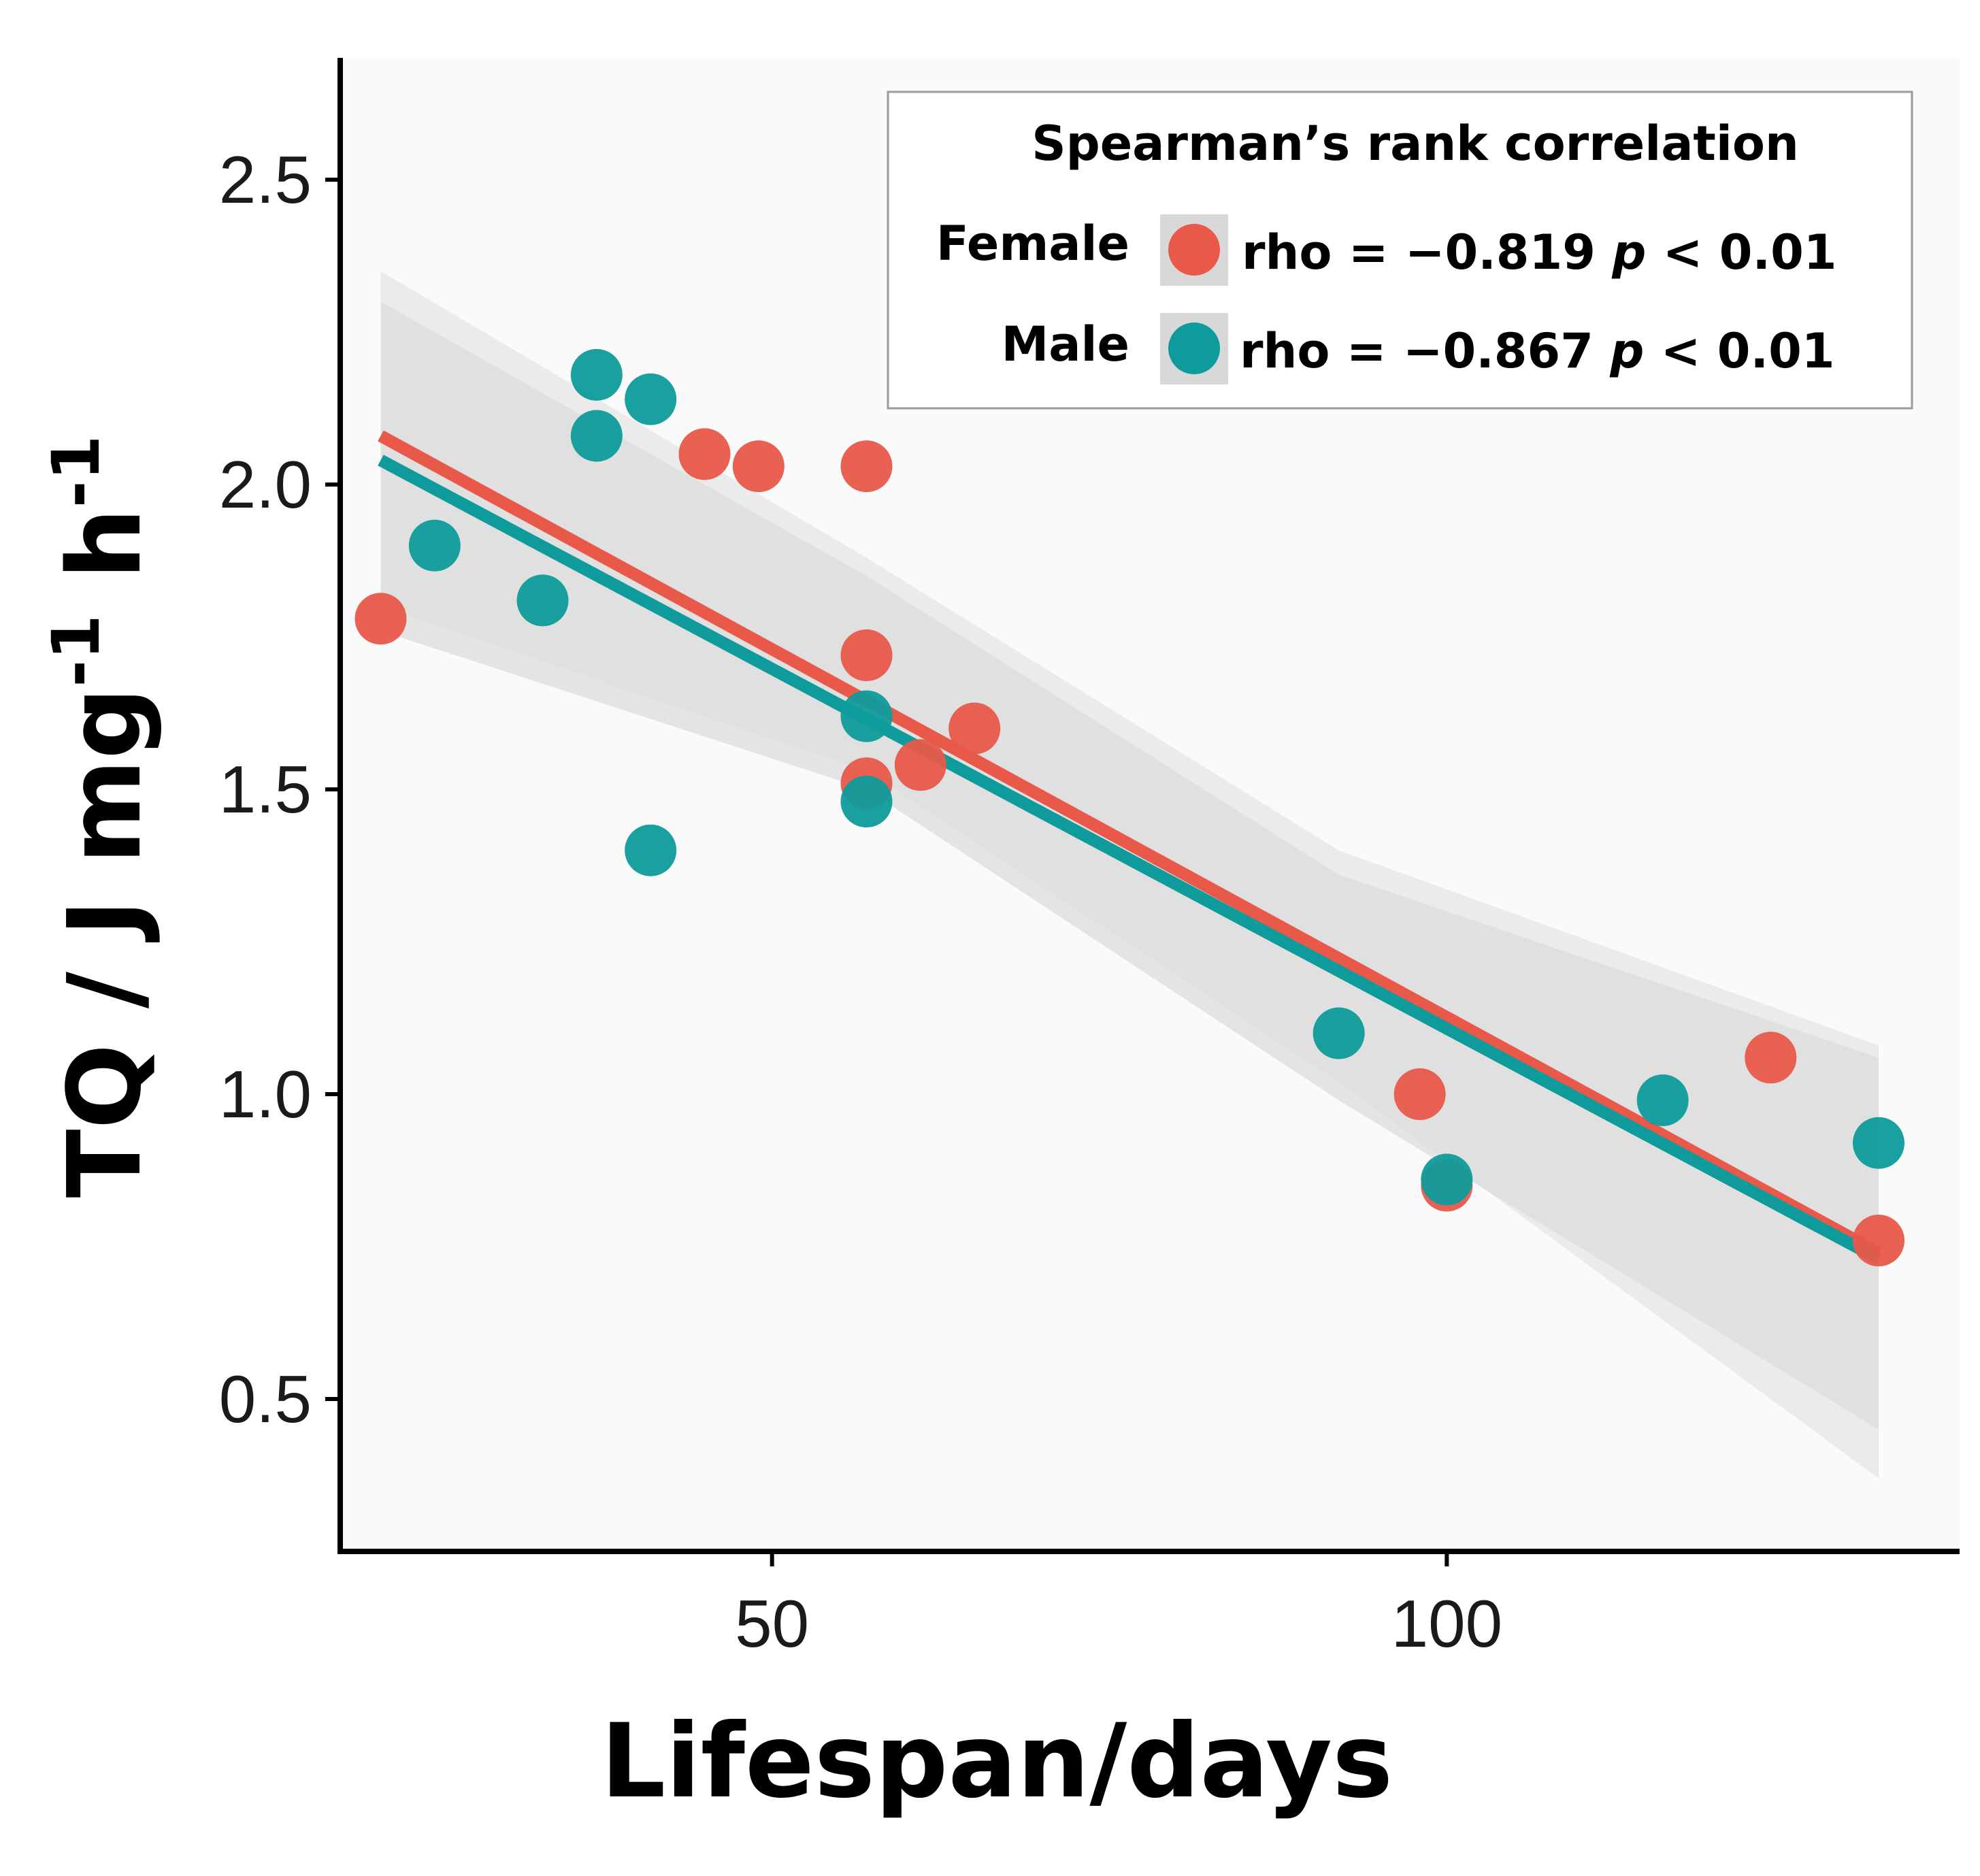 The width and height of the screenshot is (1980, 1876). What do you see at coordinates (265, 484) in the screenshot?
I see `y-tick-label: 2.0` at bounding box center [265, 484].